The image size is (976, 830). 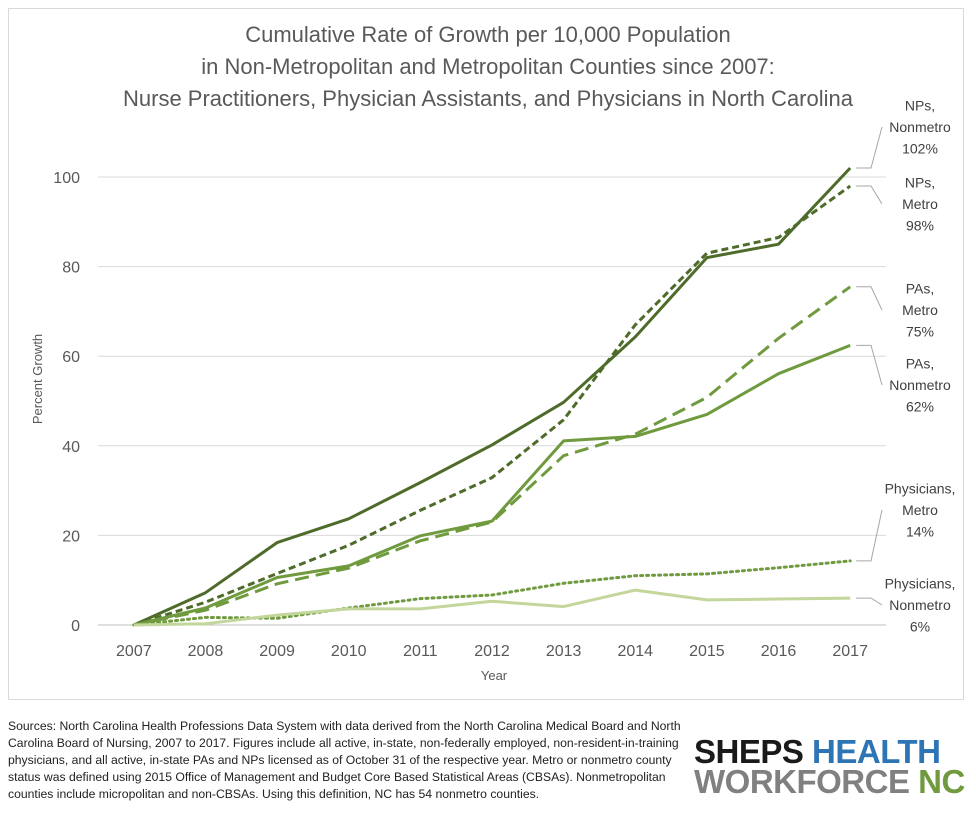 I want to click on series-annotation-label: 62%, so click(x=920, y=407).